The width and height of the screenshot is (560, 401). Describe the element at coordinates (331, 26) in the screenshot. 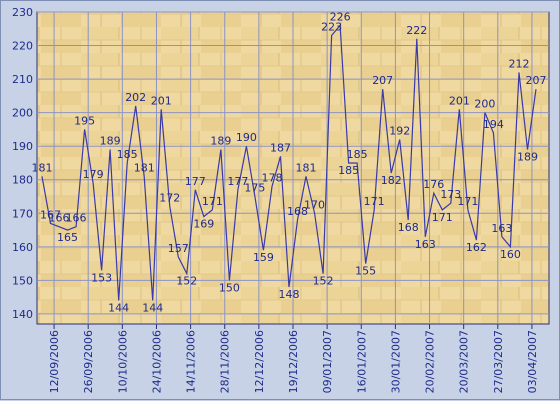

I see `data-label: 223` at that location.